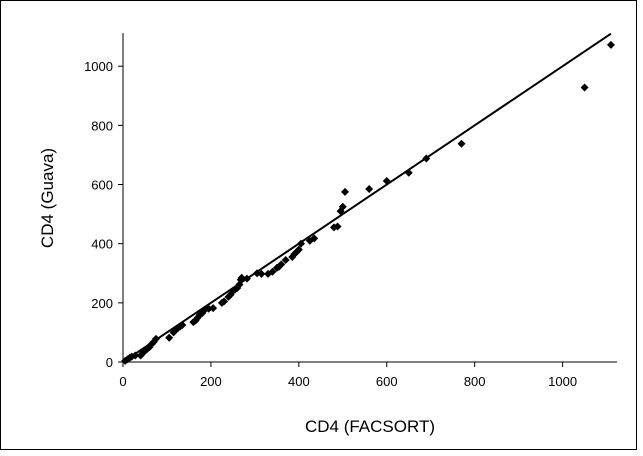  What do you see at coordinates (299, 381) in the screenshot?
I see `x-tick-label: 400` at bounding box center [299, 381].